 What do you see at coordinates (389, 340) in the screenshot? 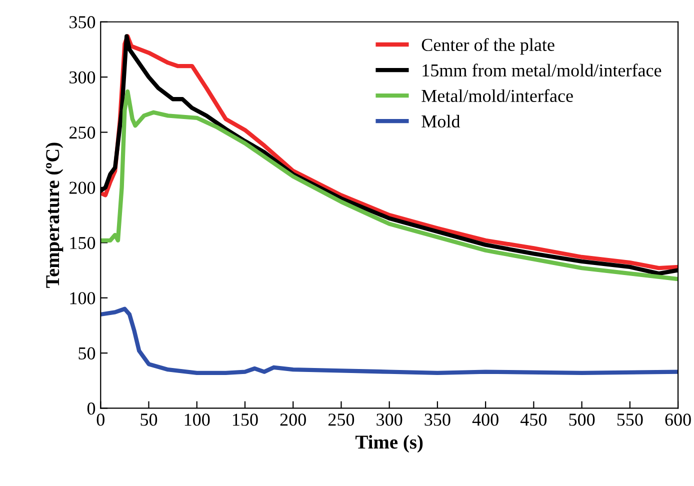
I see `line-series` at bounding box center [389, 340].